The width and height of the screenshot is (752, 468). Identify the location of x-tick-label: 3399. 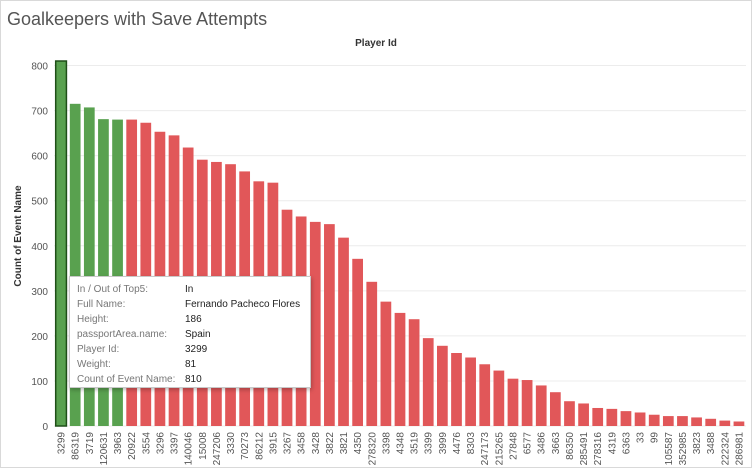
(429, 443).